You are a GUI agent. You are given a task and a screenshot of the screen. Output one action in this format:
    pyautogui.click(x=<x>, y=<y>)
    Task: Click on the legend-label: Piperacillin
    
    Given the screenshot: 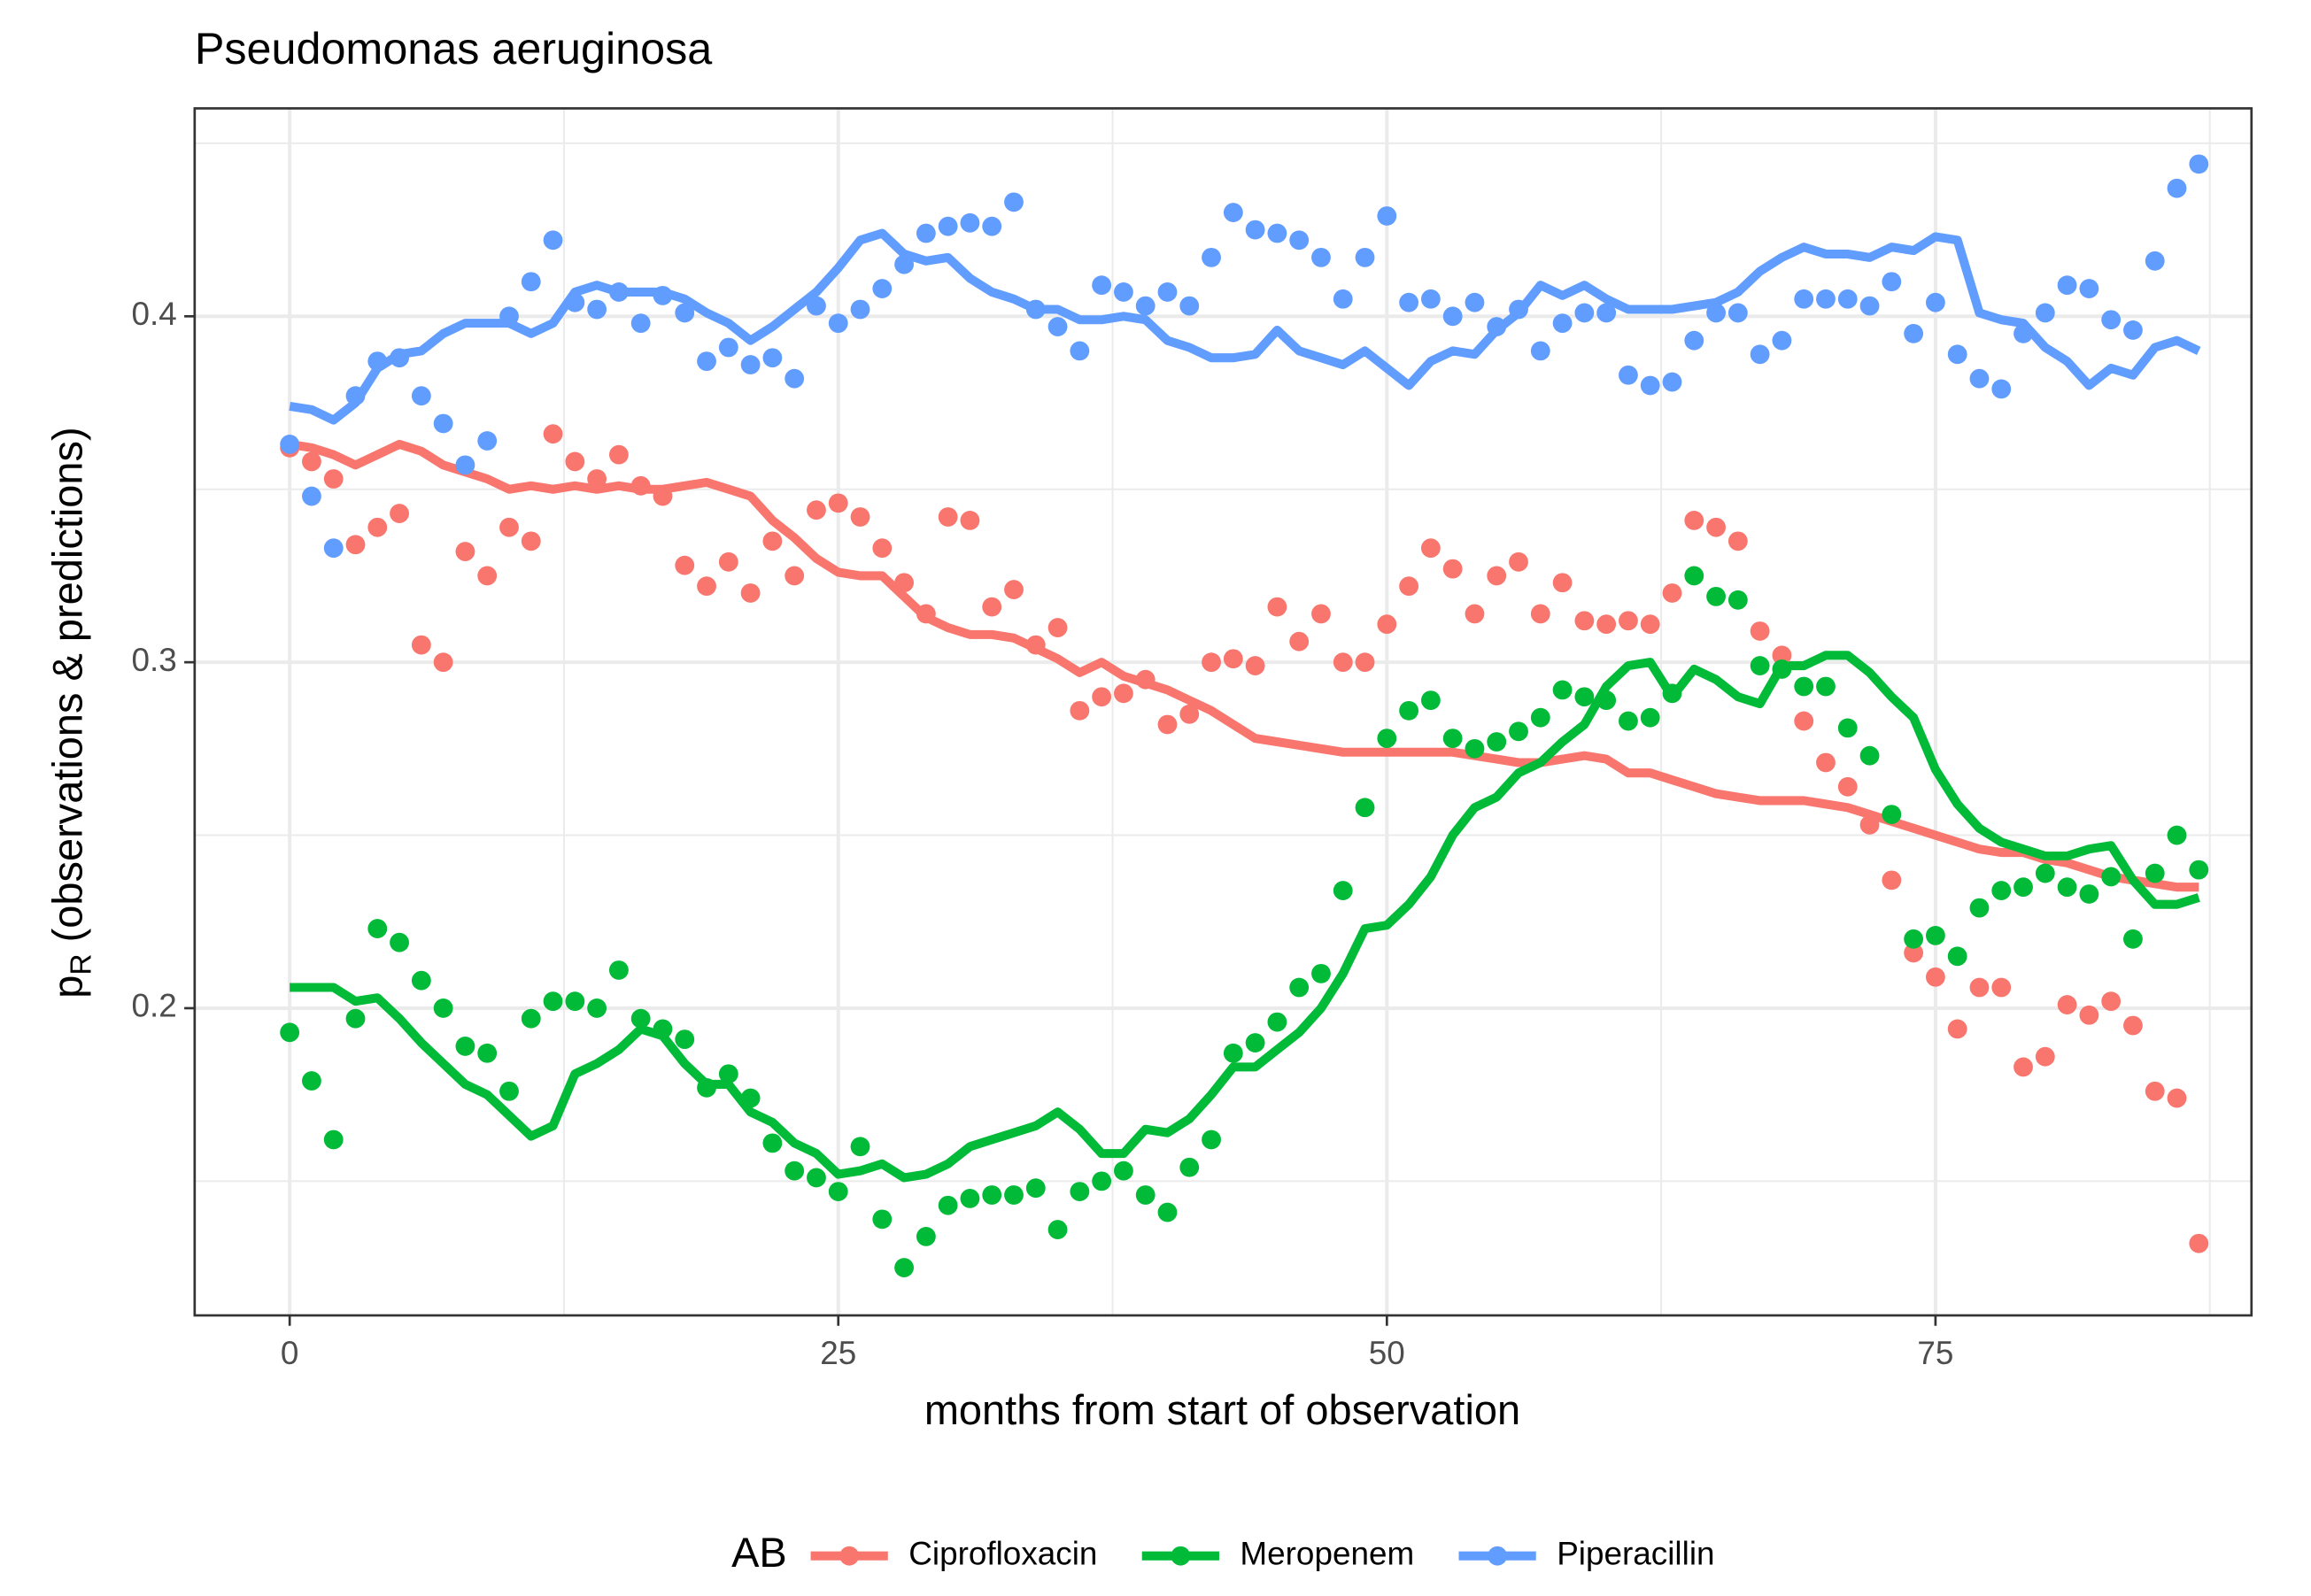 What is the action you would take?
    pyautogui.click(x=1636, y=1553)
    